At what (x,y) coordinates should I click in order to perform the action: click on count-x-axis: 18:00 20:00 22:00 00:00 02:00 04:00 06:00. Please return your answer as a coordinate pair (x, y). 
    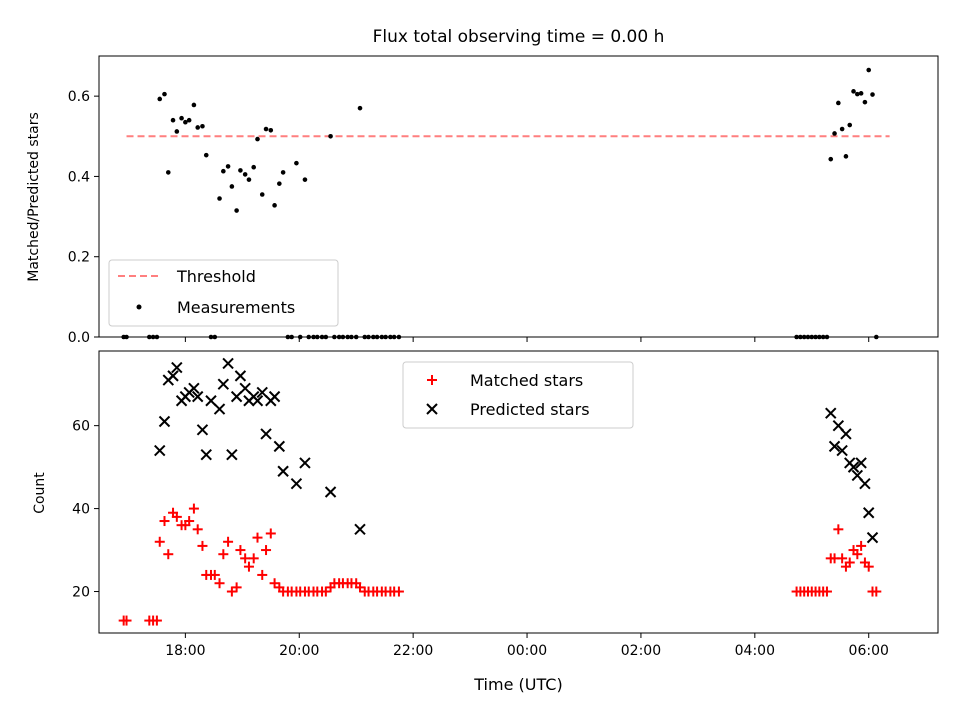
    Looking at the image, I should click on (527, 646).